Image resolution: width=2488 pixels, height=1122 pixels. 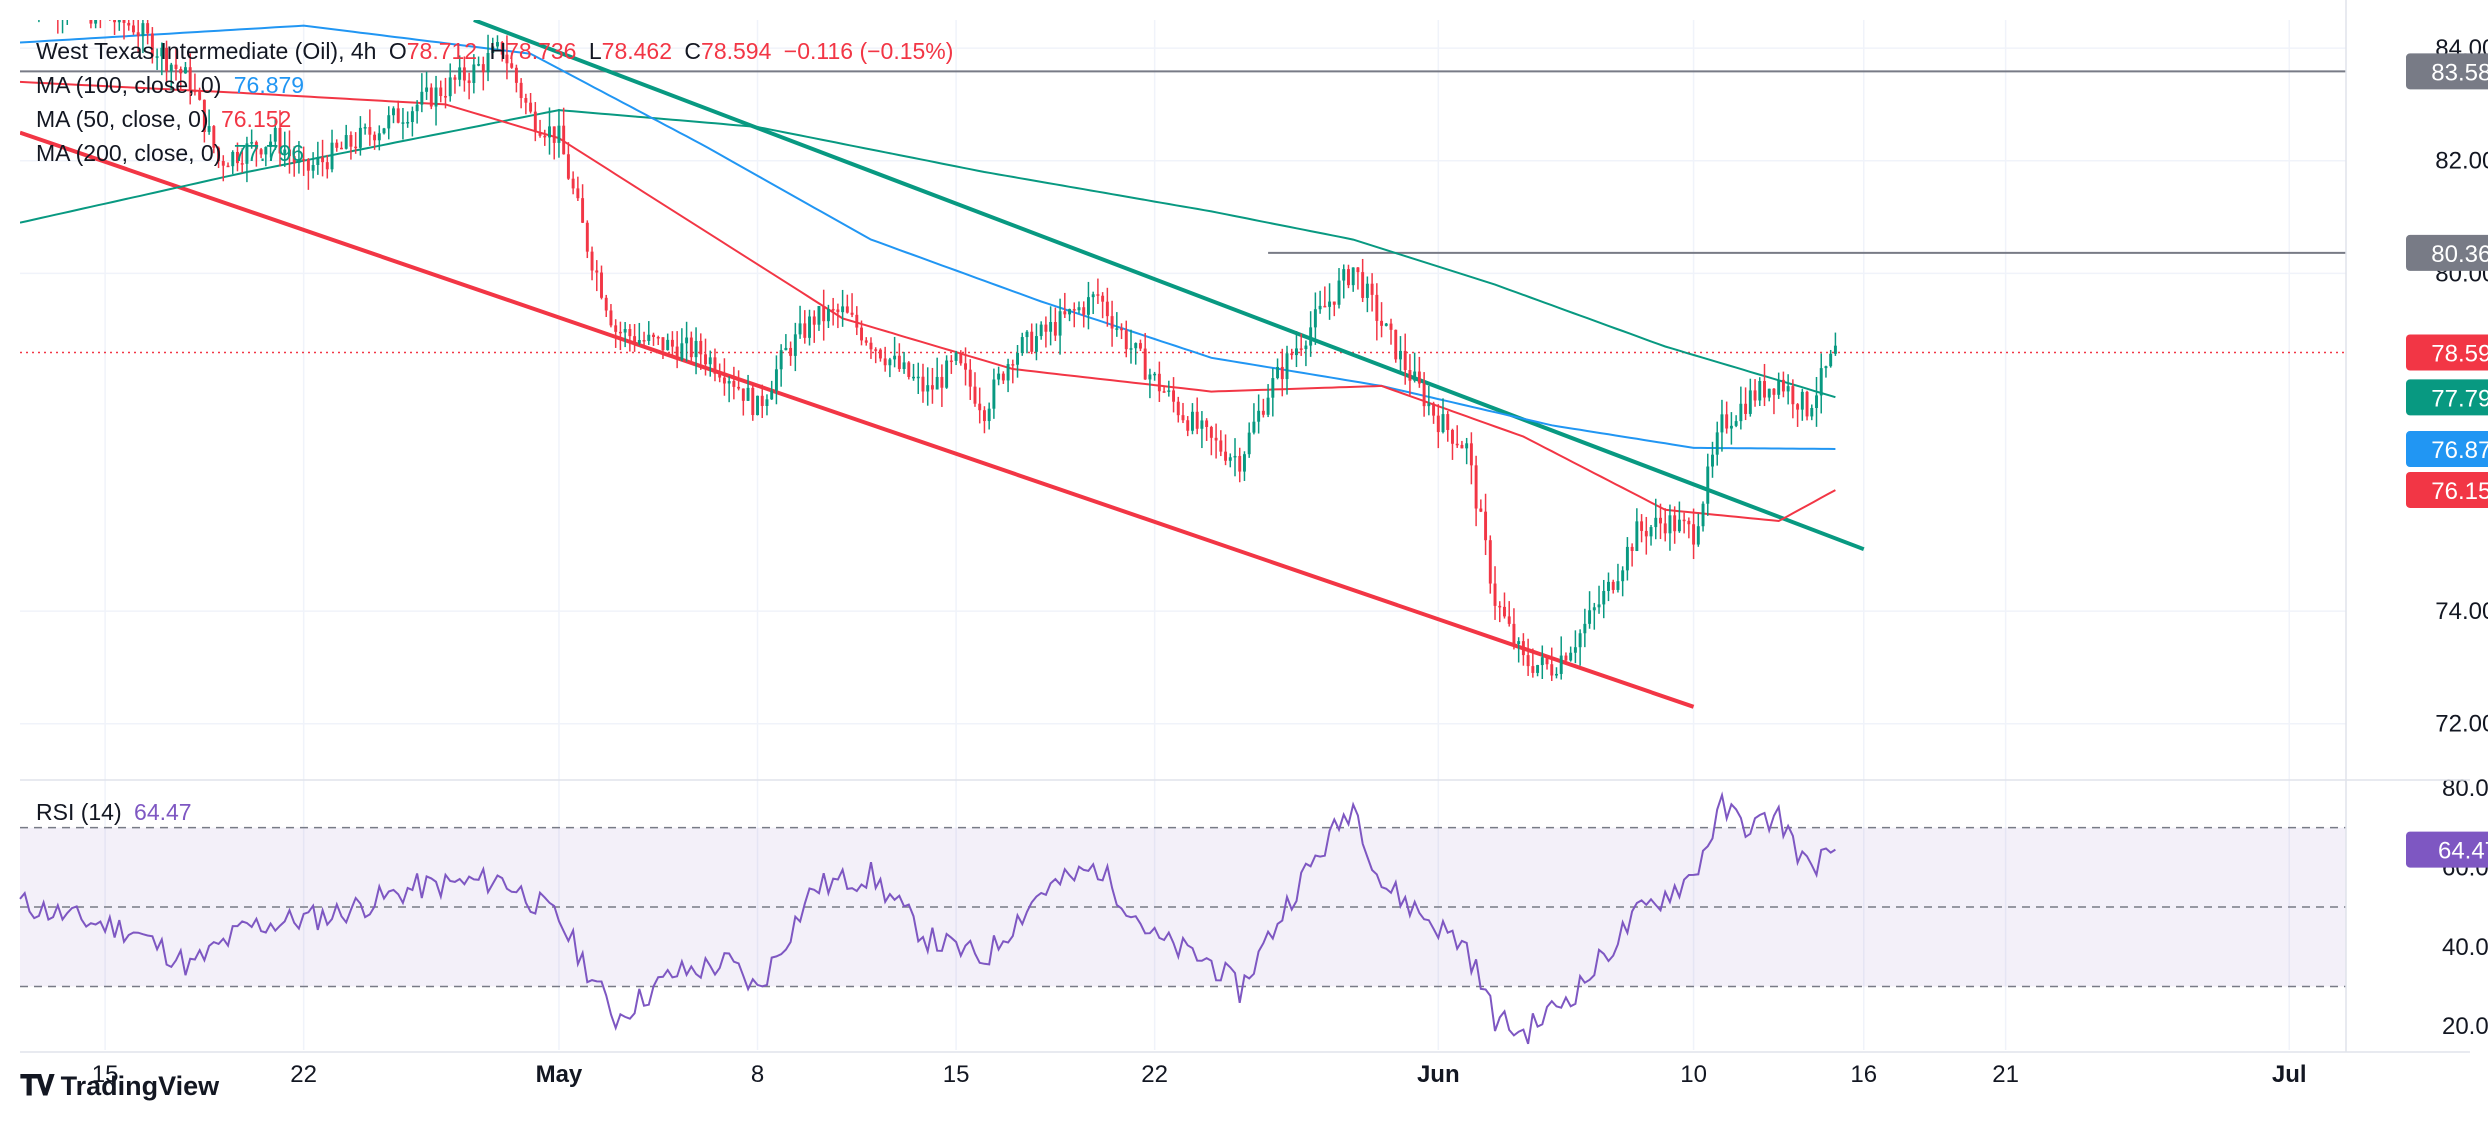 I want to click on price-tick-label-1: 82.000, so click(x=2461, y=161).